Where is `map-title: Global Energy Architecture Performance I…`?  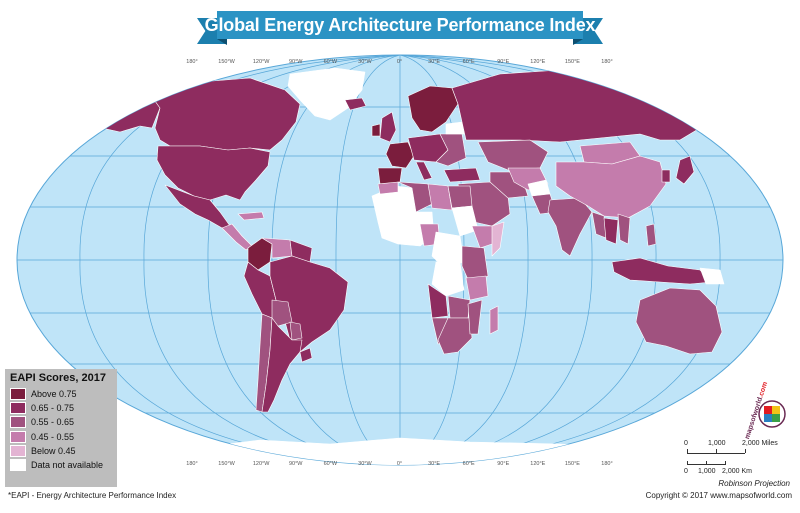 map-title: Global Energy Architecture Performance I… is located at coordinates (400, 24).